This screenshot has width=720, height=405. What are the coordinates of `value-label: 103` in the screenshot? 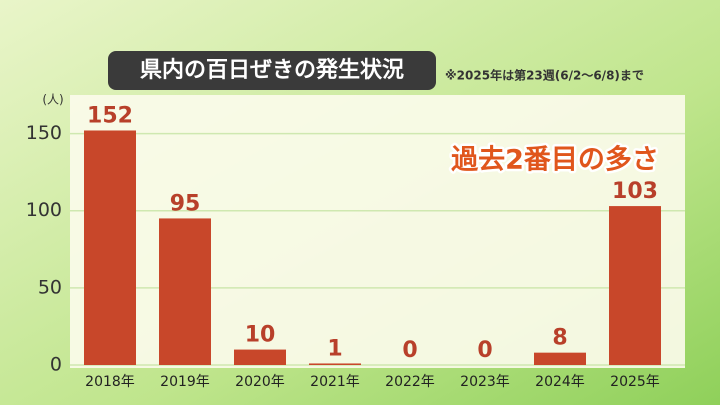 It's located at (635, 191).